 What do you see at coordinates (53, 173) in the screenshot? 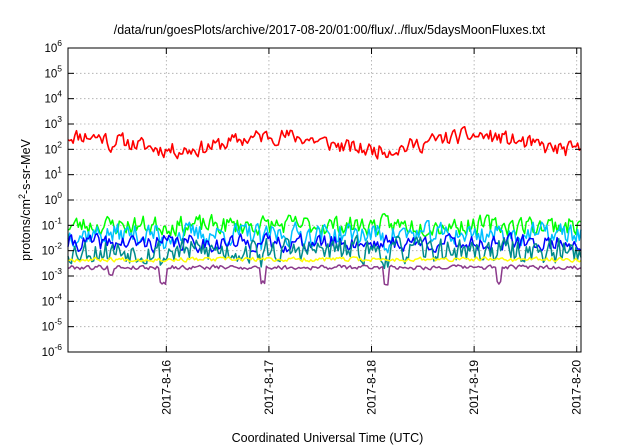
I see `y-tick-label: 10¹` at bounding box center [53, 173].